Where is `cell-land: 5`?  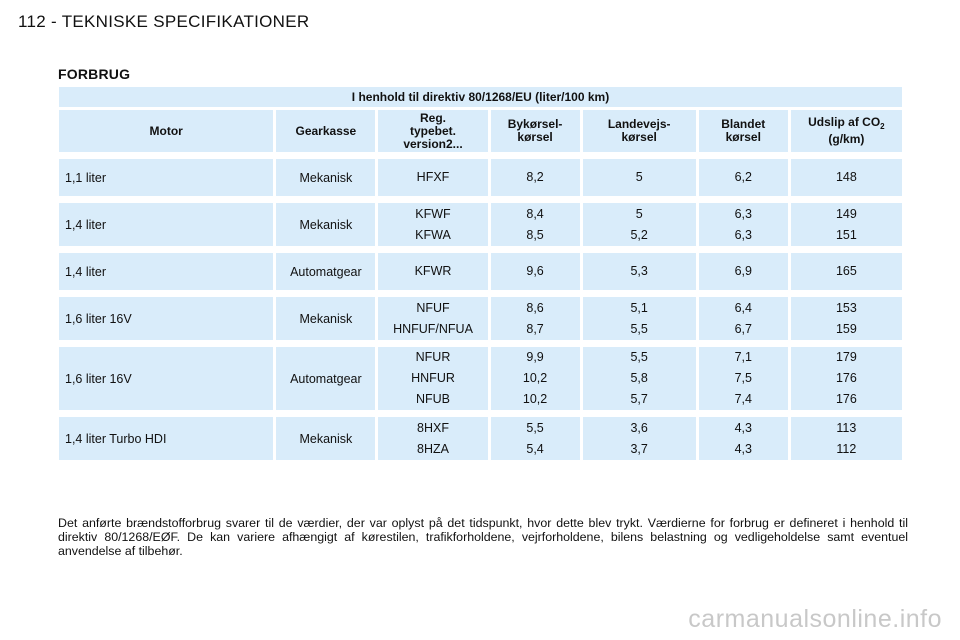 cell-land: 5 is located at coordinates (639, 177).